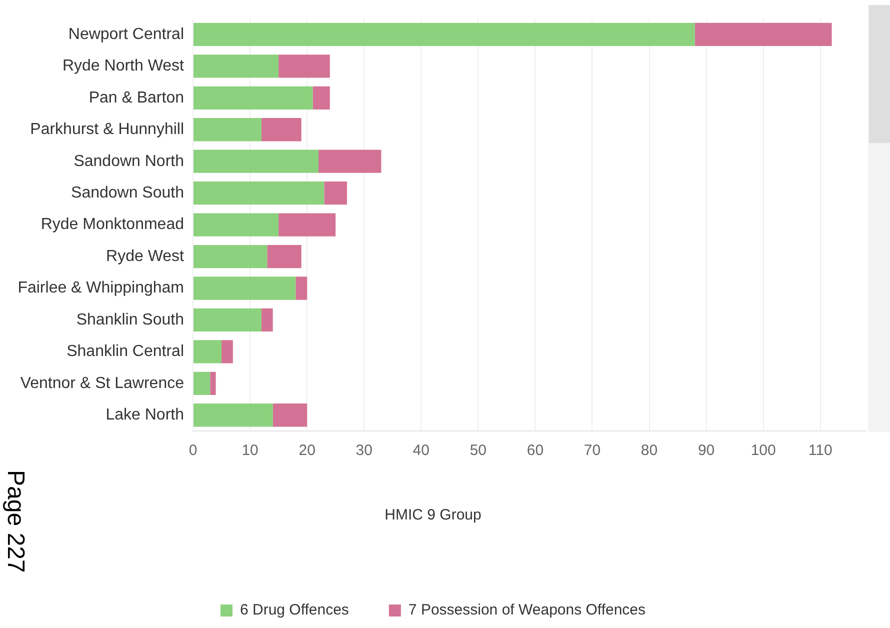 The image size is (890, 628). I want to click on x-tick-label: 50, so click(478, 451).